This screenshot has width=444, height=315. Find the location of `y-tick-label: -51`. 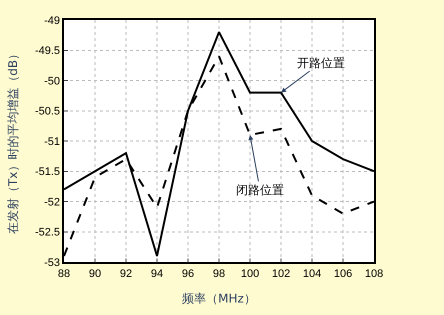

y-tick-label: -51 is located at coordinates (52, 142).